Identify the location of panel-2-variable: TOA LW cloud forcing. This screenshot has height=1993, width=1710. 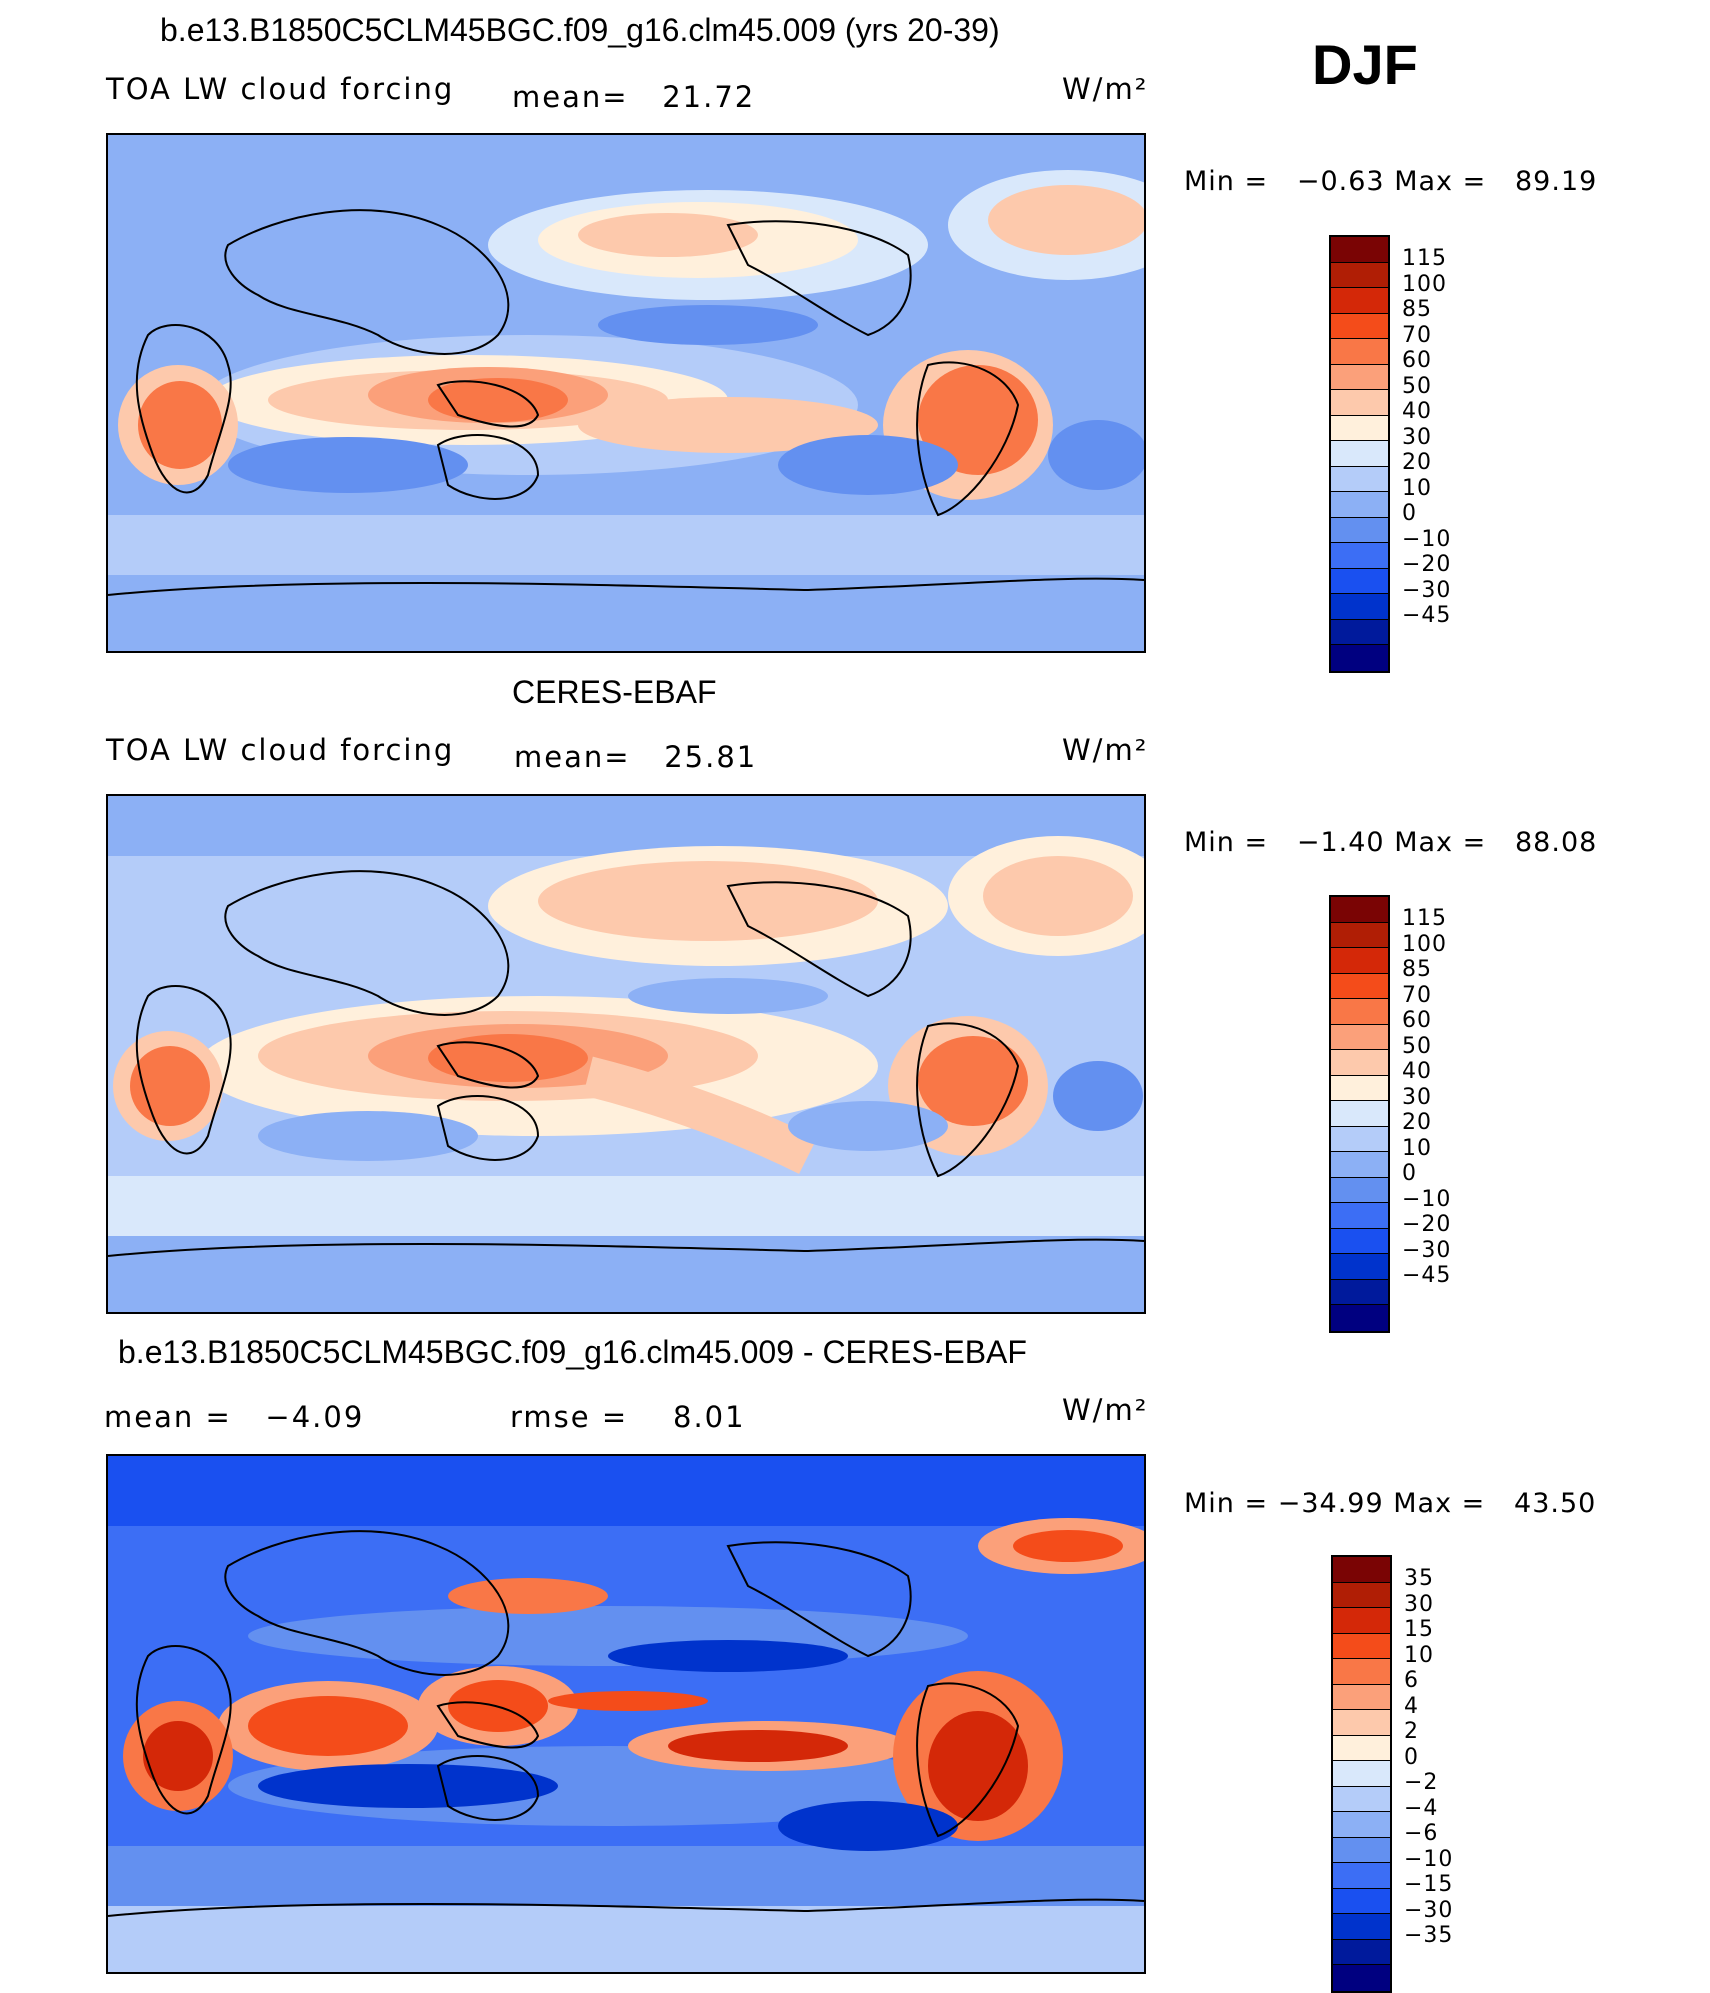
(280, 750).